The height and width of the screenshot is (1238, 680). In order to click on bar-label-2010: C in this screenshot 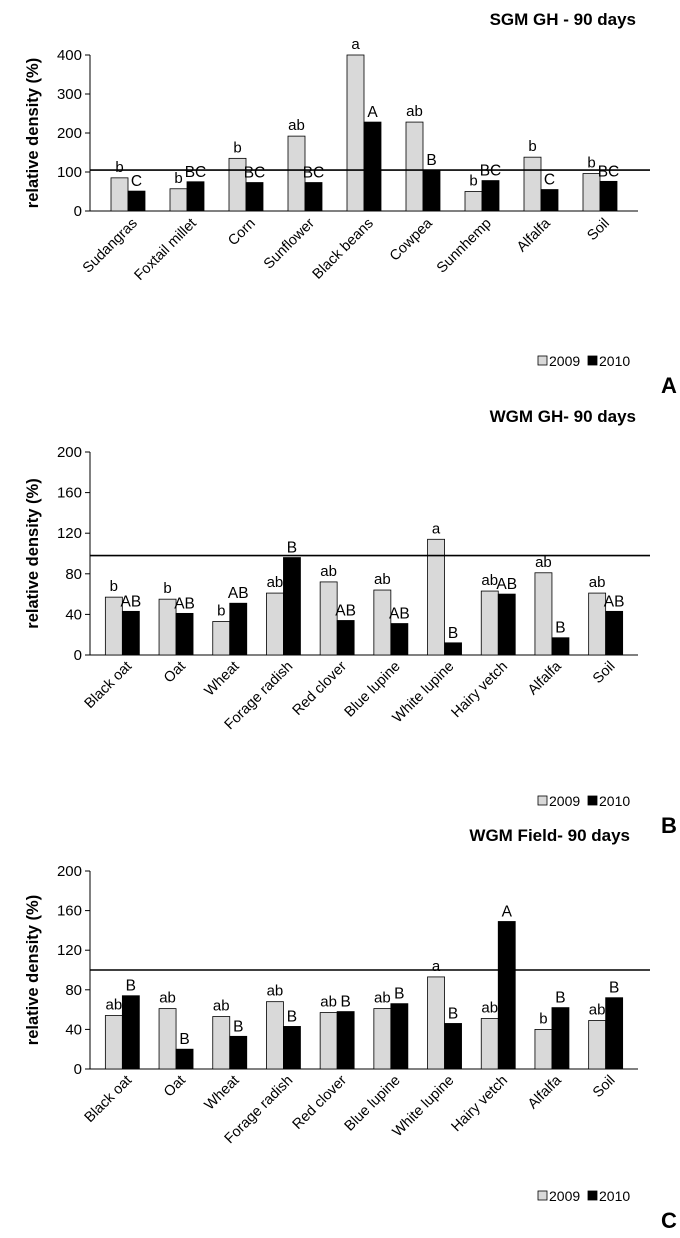, I will do `click(549, 180)`.